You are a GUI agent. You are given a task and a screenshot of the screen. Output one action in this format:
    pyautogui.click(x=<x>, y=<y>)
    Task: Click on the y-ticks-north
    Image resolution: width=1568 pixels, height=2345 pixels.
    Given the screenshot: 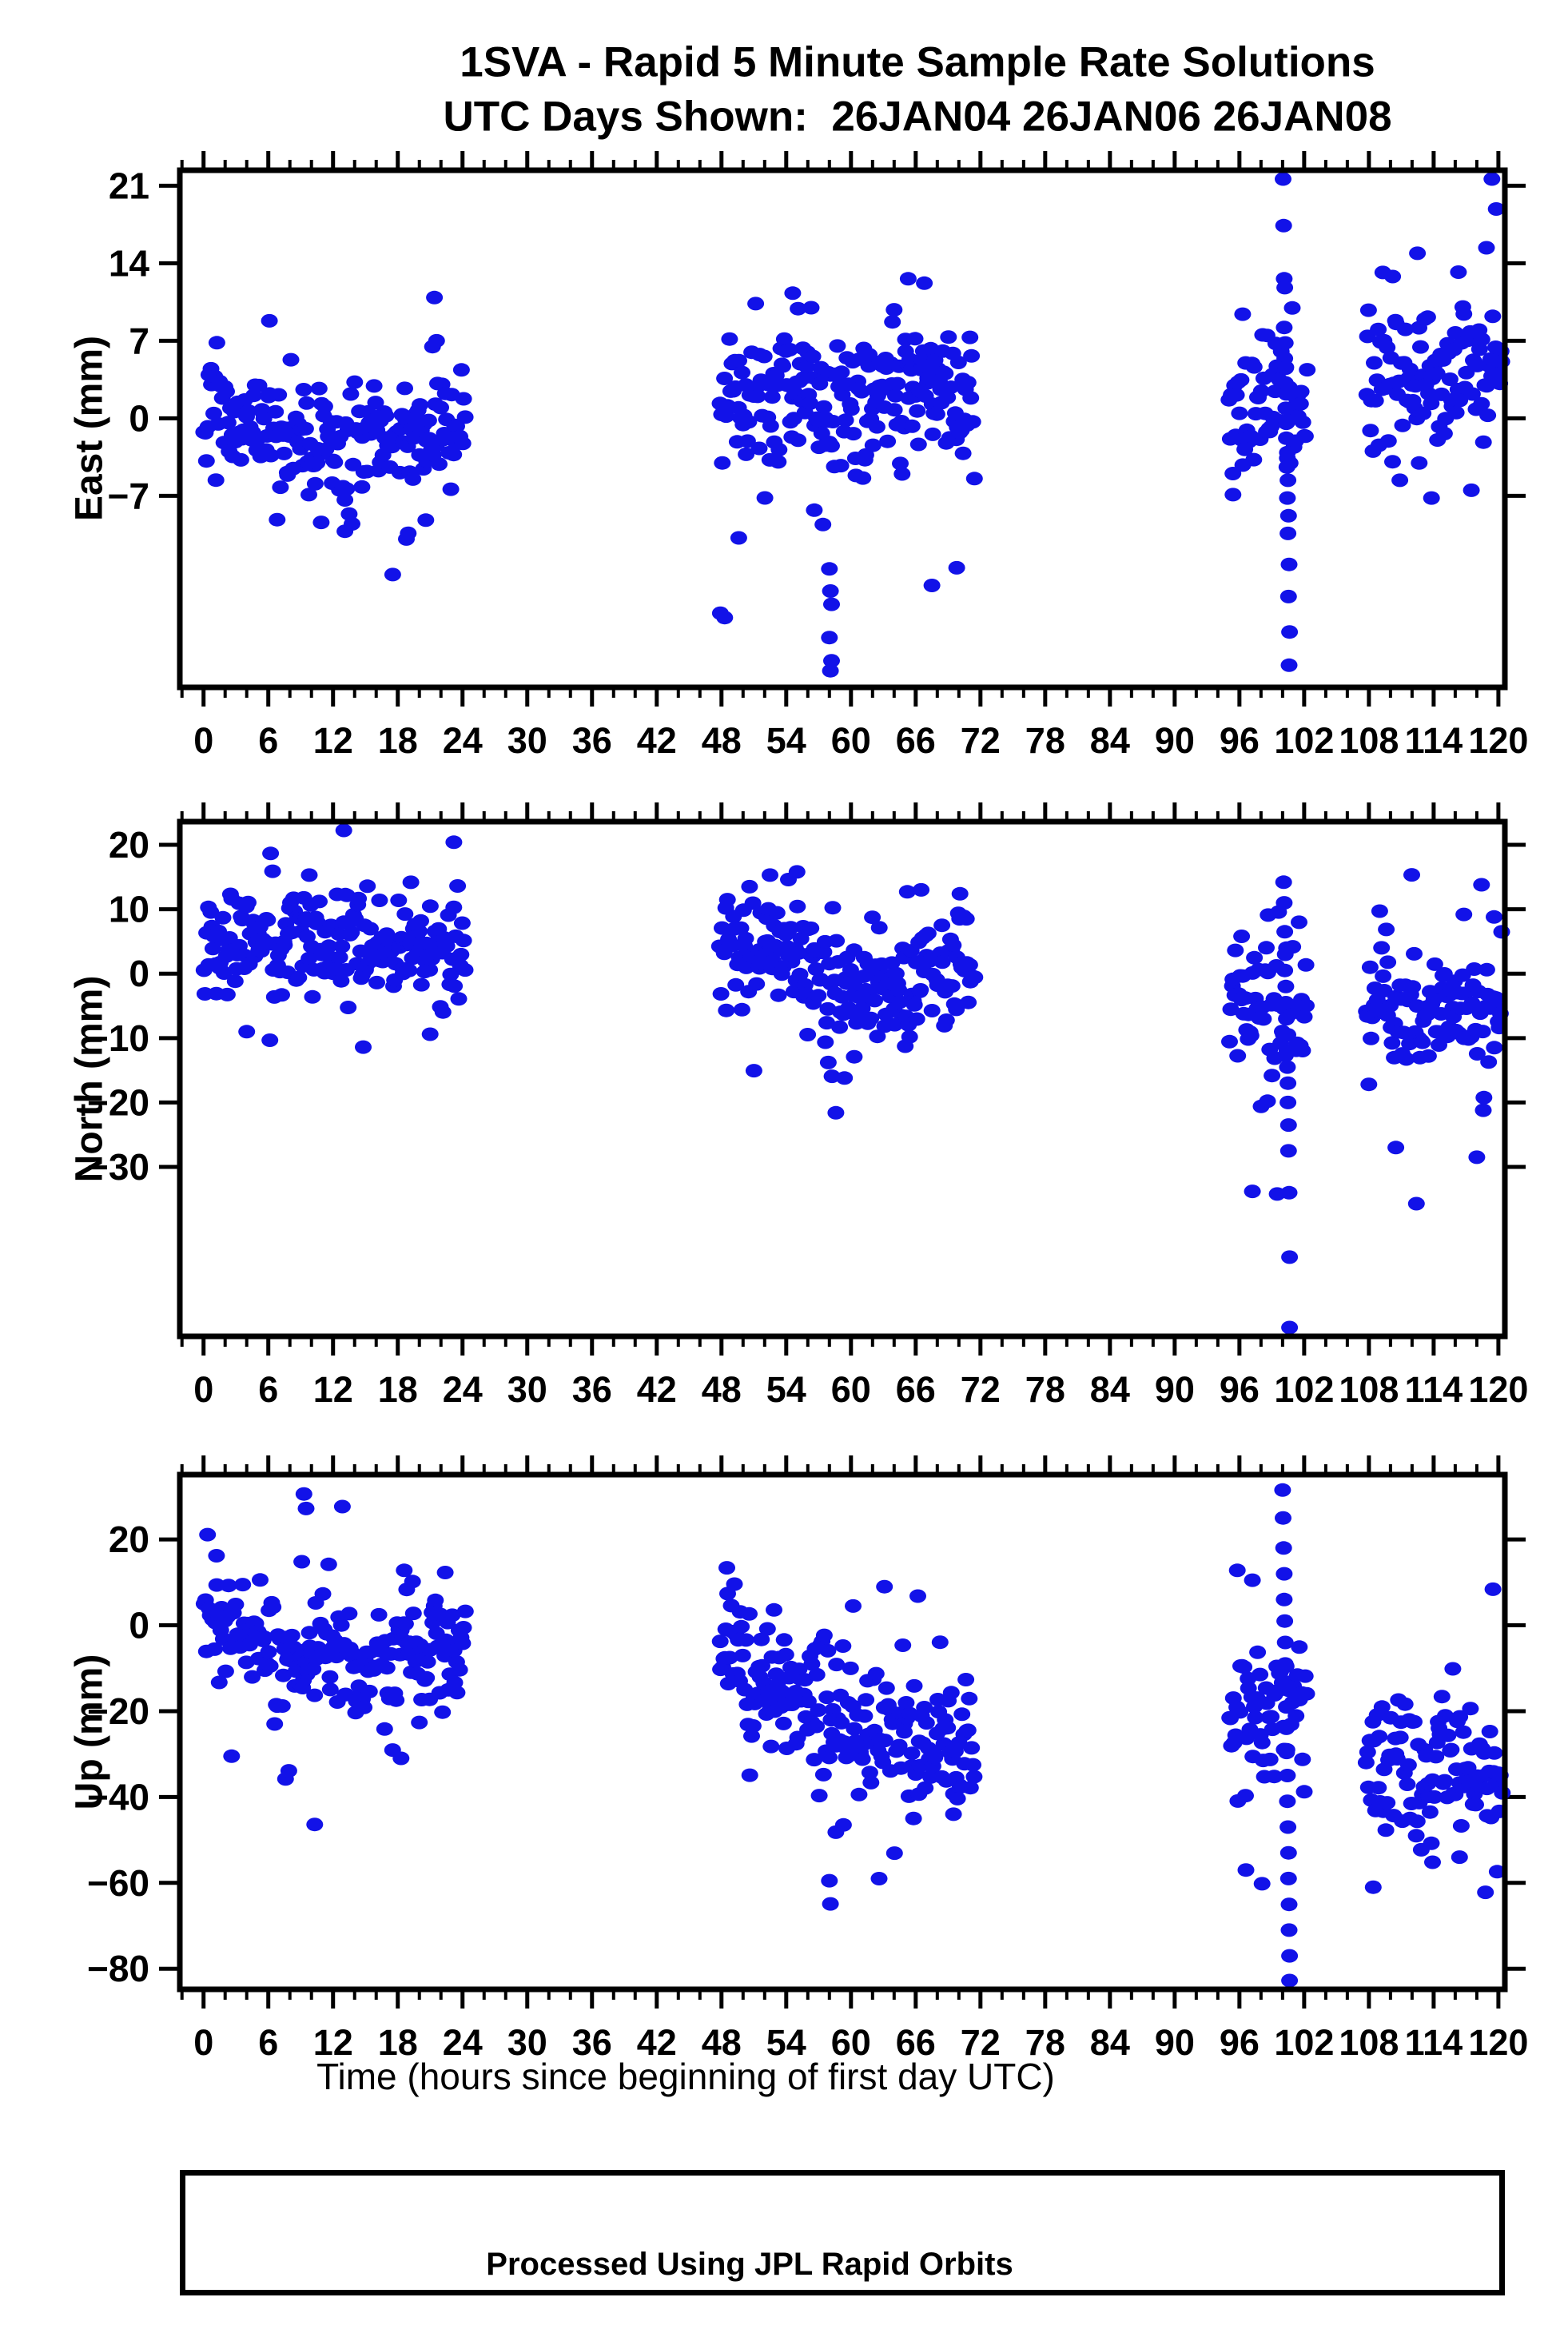 What is the action you would take?
    pyautogui.click(x=842, y=1005)
    